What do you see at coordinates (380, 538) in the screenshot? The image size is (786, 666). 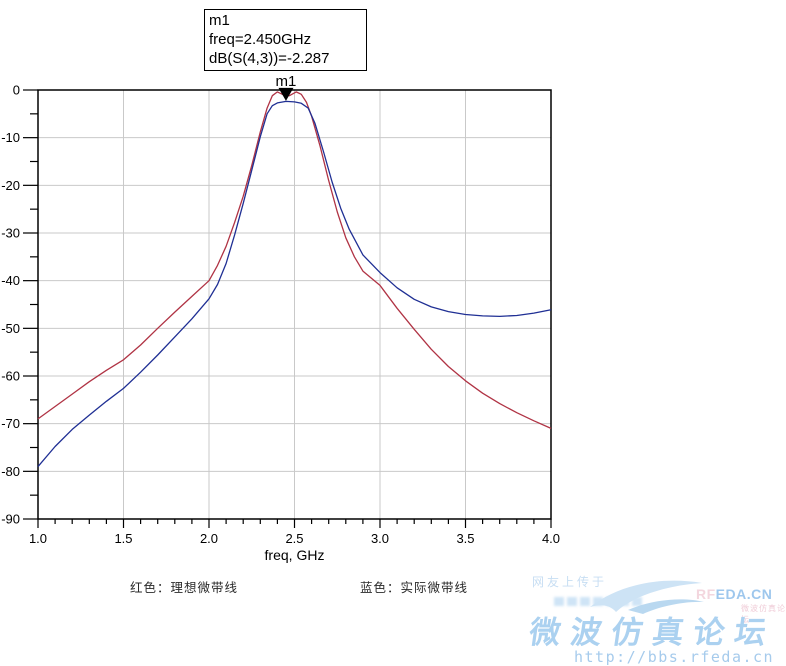 I see `x-tick-label: 3.0` at bounding box center [380, 538].